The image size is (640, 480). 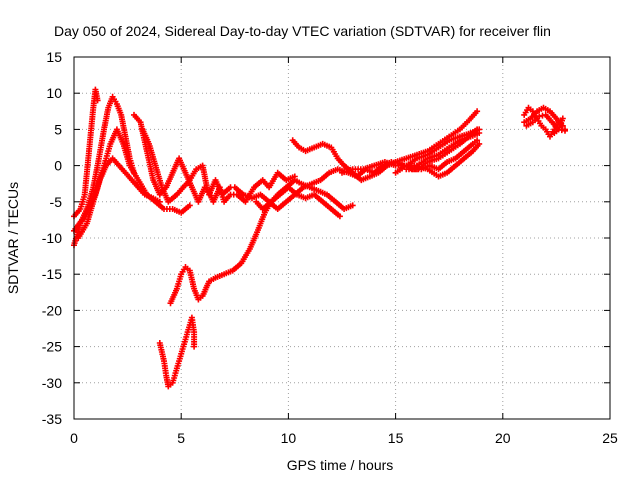 What do you see at coordinates (74, 438) in the screenshot?
I see `x-tick-label: 0` at bounding box center [74, 438].